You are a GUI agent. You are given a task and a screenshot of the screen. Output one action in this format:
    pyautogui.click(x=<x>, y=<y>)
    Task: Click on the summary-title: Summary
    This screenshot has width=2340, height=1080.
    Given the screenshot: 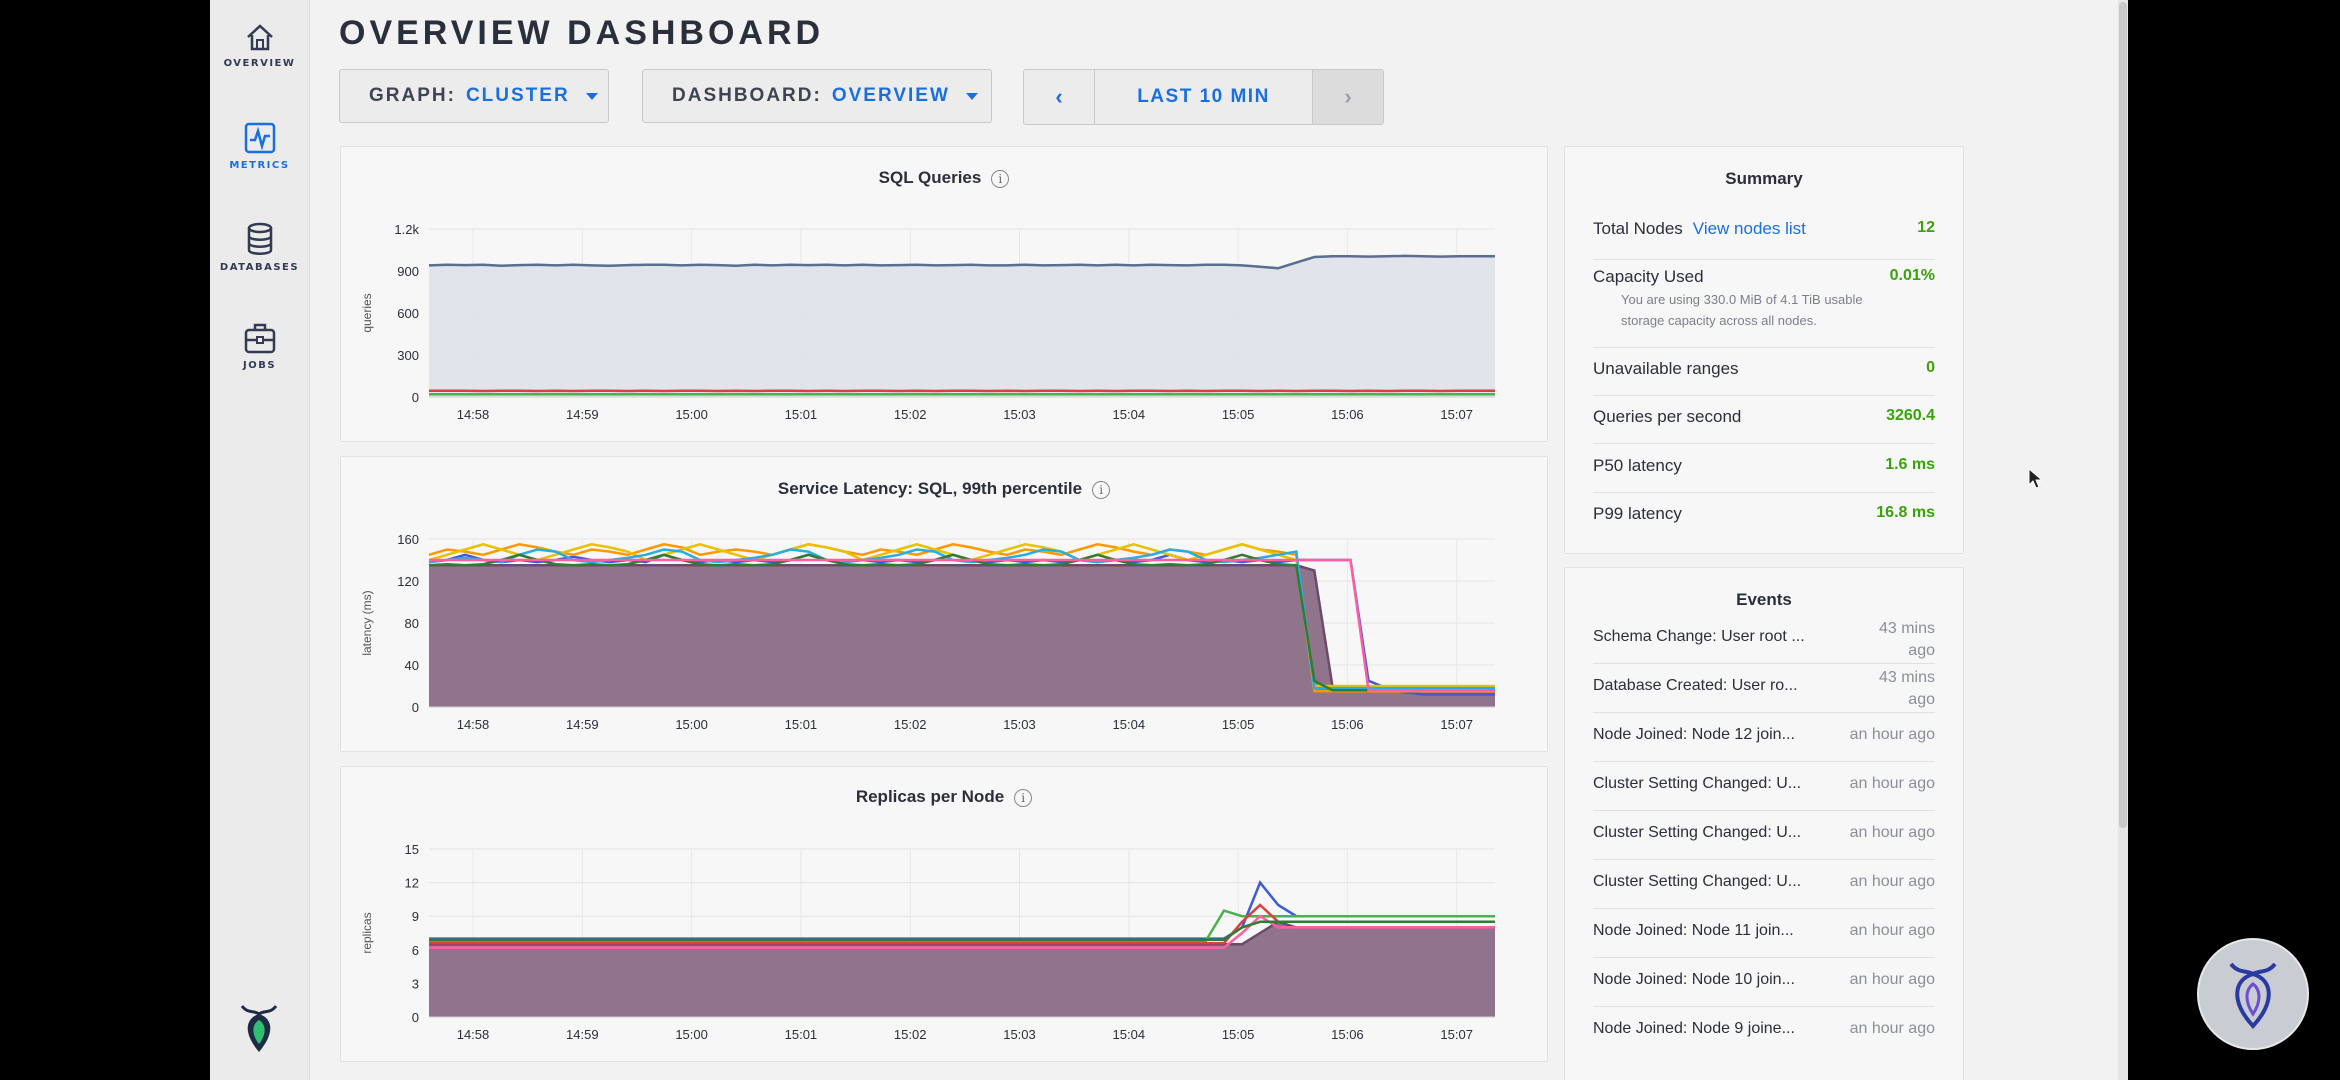 What is the action you would take?
    pyautogui.click(x=1764, y=178)
    